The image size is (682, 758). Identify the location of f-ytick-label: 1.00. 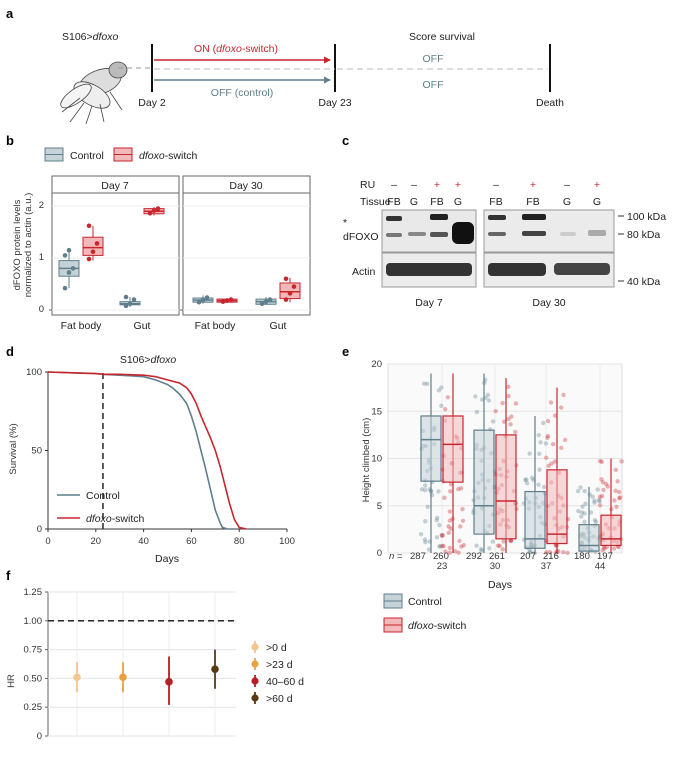
(33, 621).